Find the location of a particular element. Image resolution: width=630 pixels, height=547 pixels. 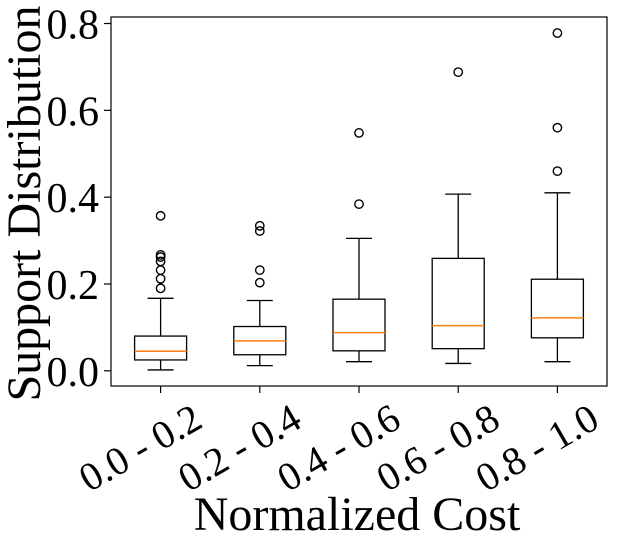

y-tick-label: 0.8 is located at coordinates (73, 26).